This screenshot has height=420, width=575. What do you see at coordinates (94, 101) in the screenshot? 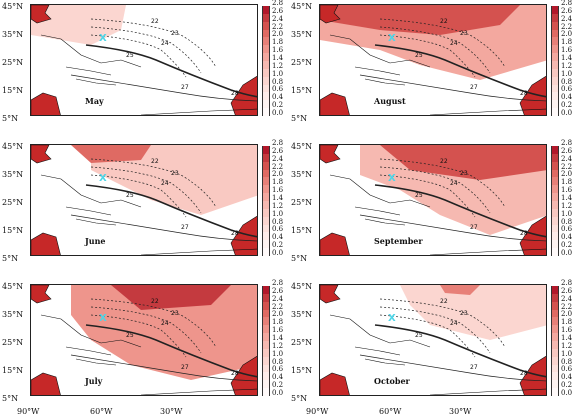
I see `month-label: May` at bounding box center [94, 101].